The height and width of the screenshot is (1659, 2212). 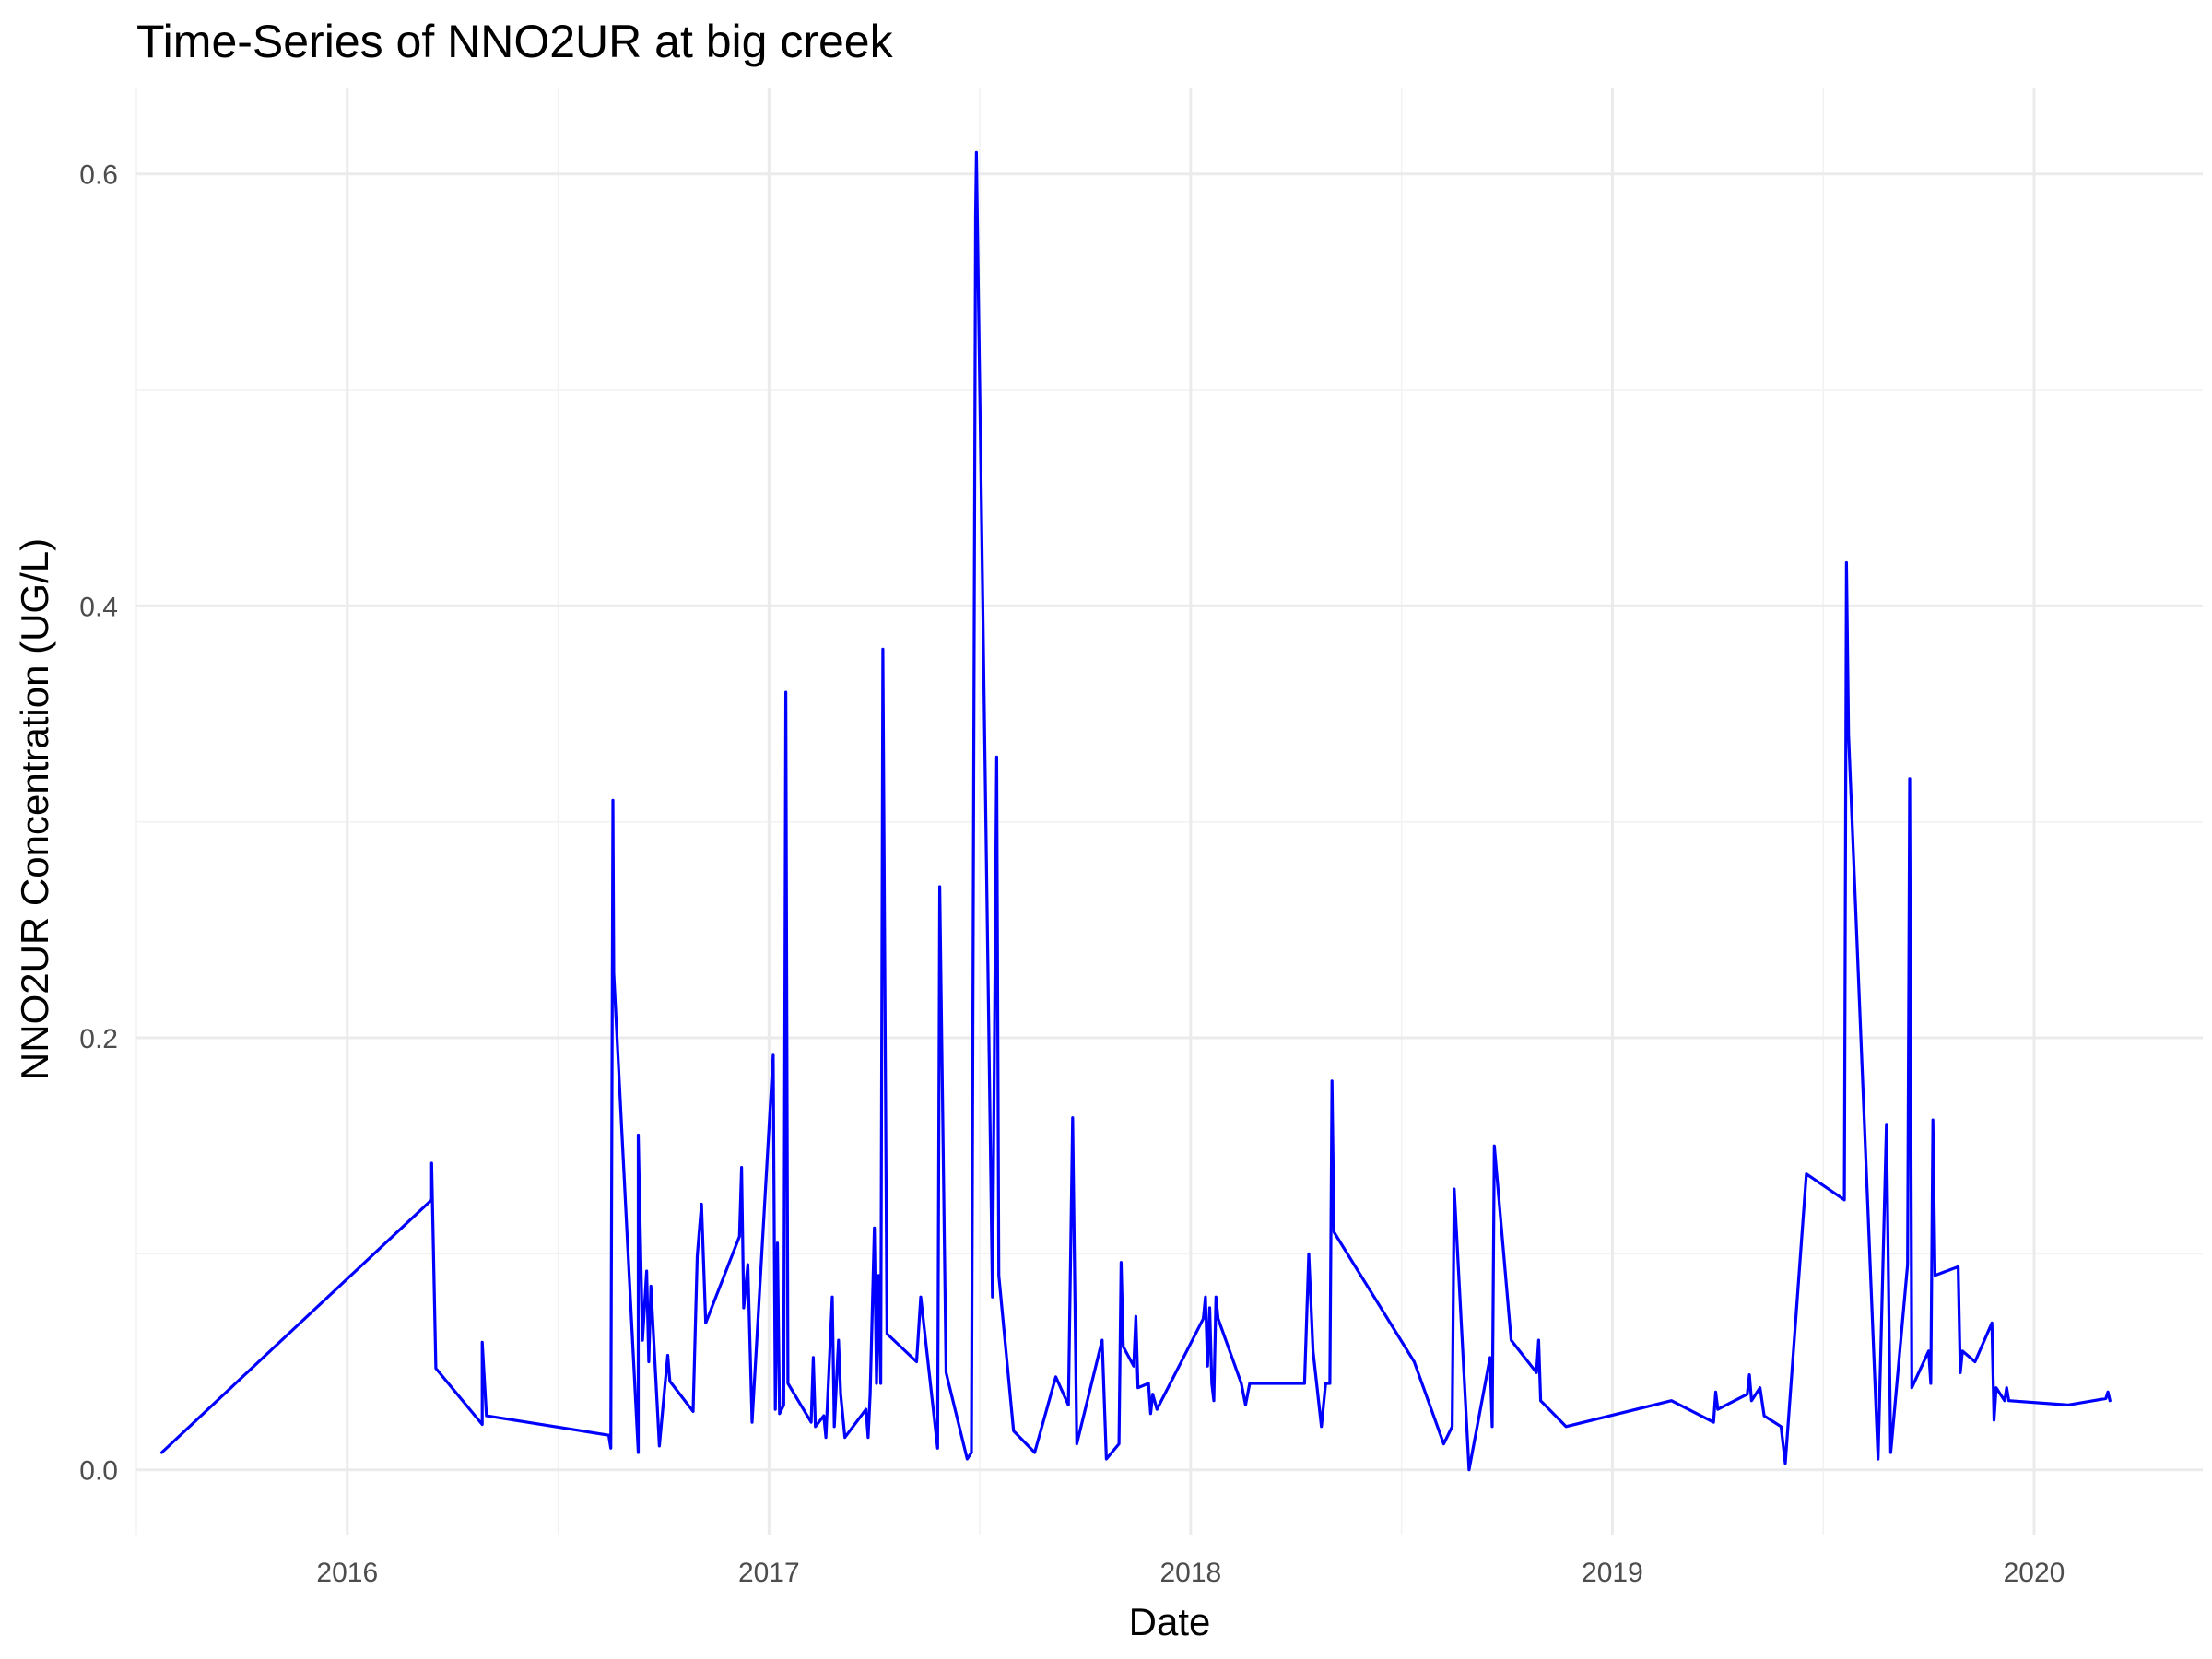 I want to click on x-tick-label: 2016, so click(x=347, y=1573).